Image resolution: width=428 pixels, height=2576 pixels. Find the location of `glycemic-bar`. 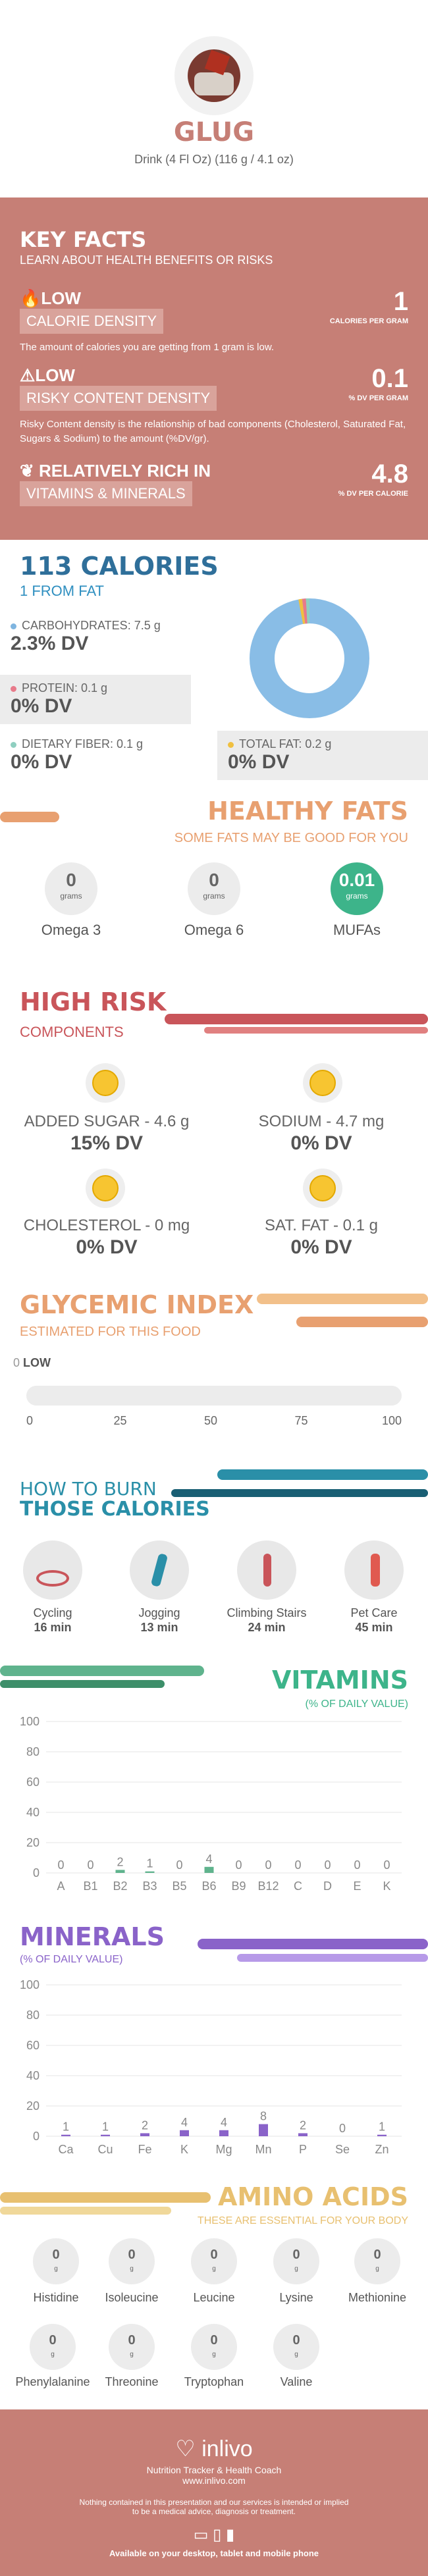

glycemic-bar is located at coordinates (214, 1396).